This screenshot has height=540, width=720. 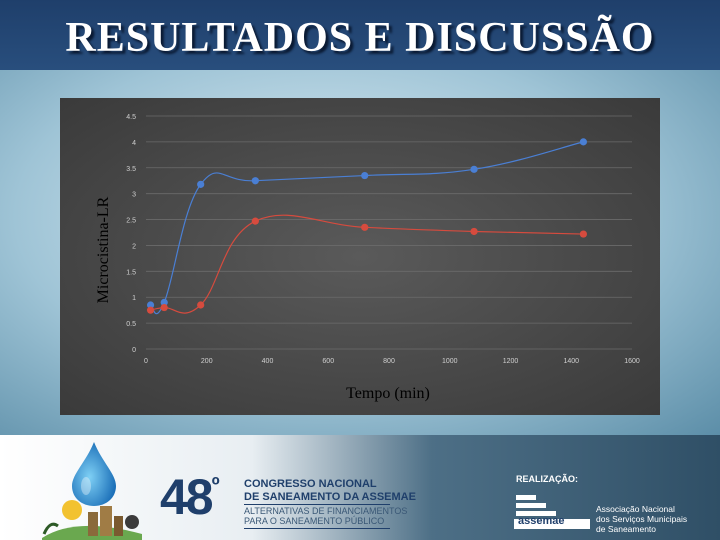 I want to click on water-drop-icon, so click(x=94, y=474).